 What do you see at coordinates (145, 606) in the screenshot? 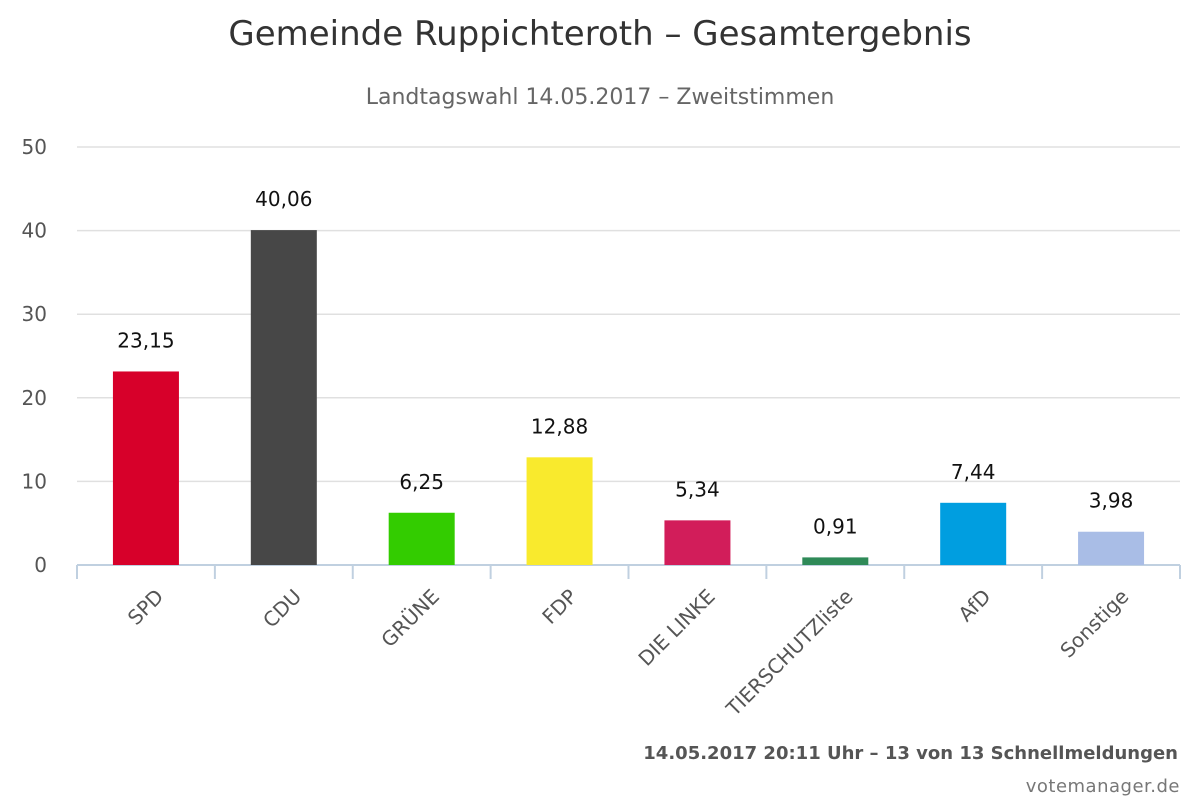
I see `x-tick-label: SPD` at bounding box center [145, 606].